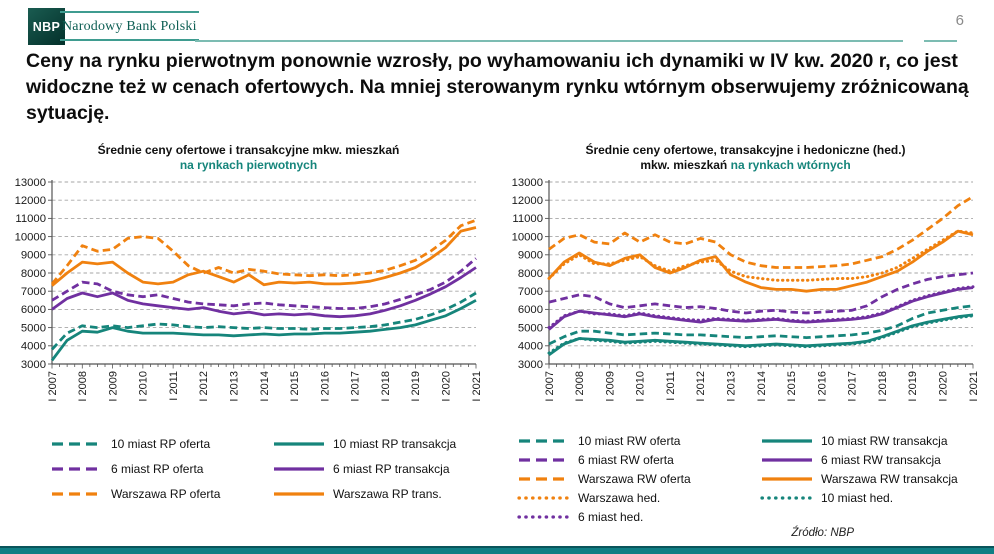  I want to click on header-rule, so click(549, 41).